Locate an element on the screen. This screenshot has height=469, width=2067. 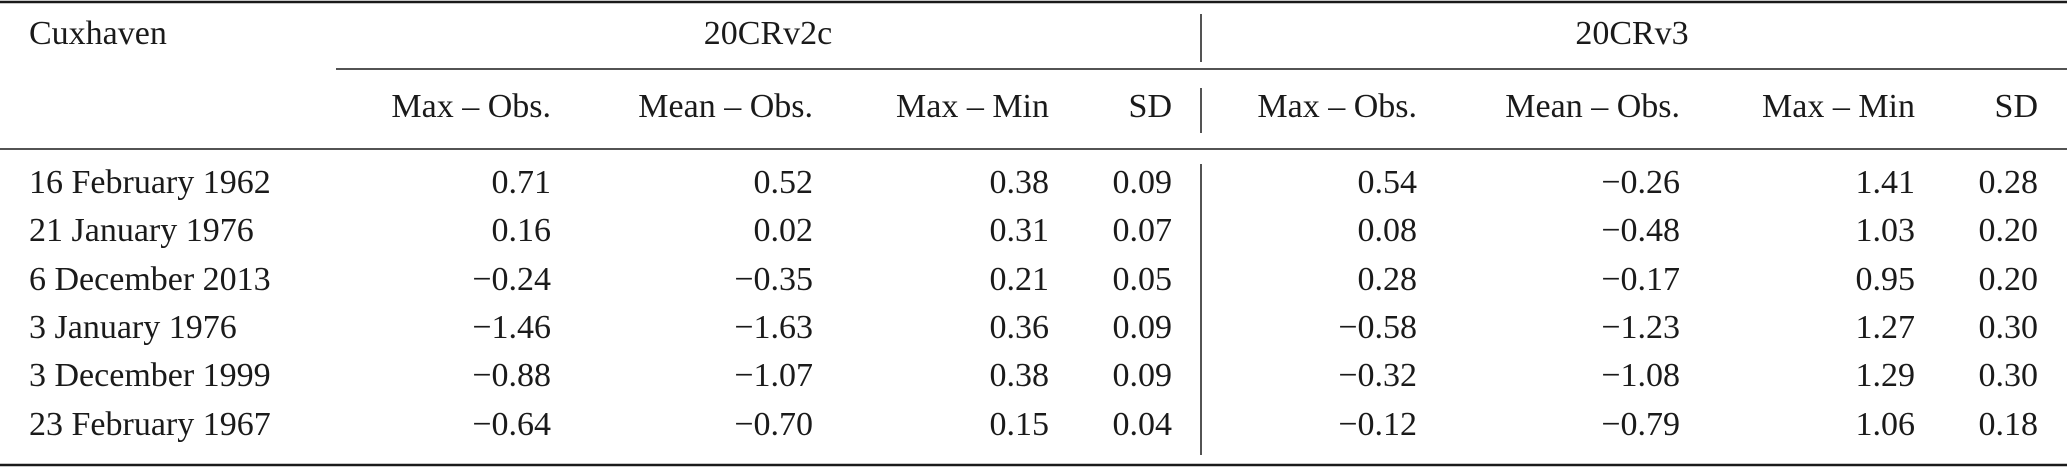
row-label: 6 December 2013 is located at coordinates (150, 279).